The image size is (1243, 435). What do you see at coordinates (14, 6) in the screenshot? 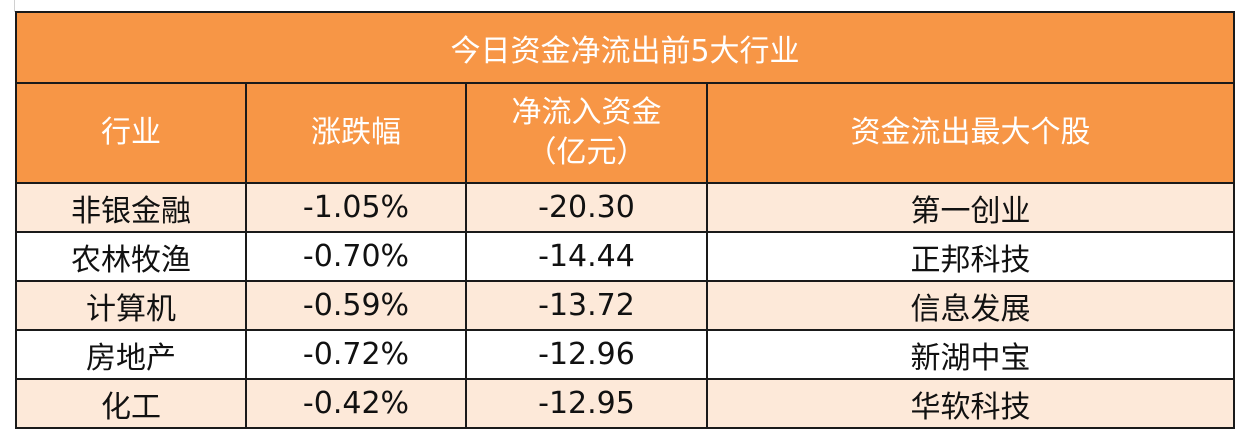
I see `left-border` at bounding box center [14, 6].